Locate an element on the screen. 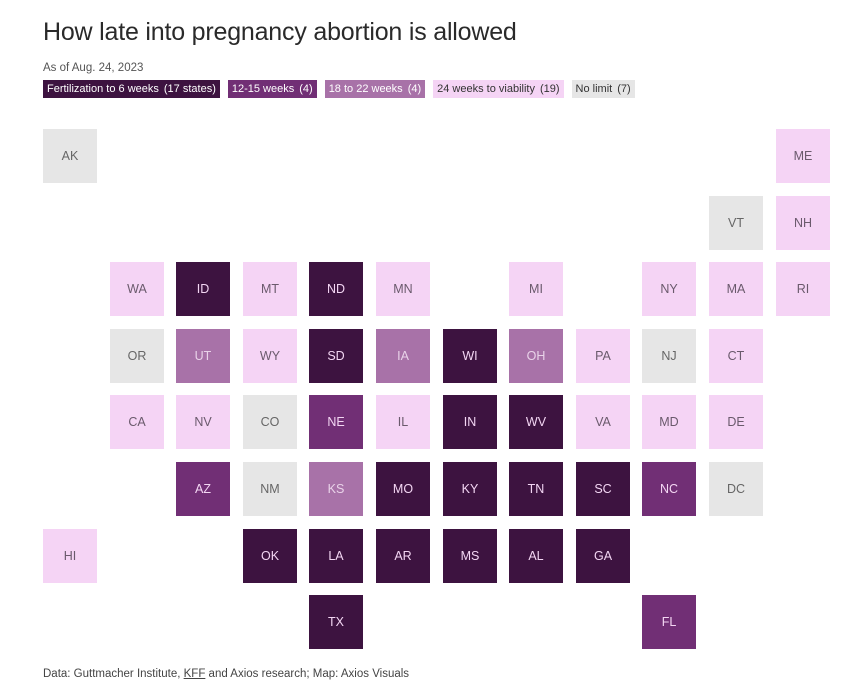 This screenshot has width=862, height=694. state-tile-ia: IA is located at coordinates (403, 356).